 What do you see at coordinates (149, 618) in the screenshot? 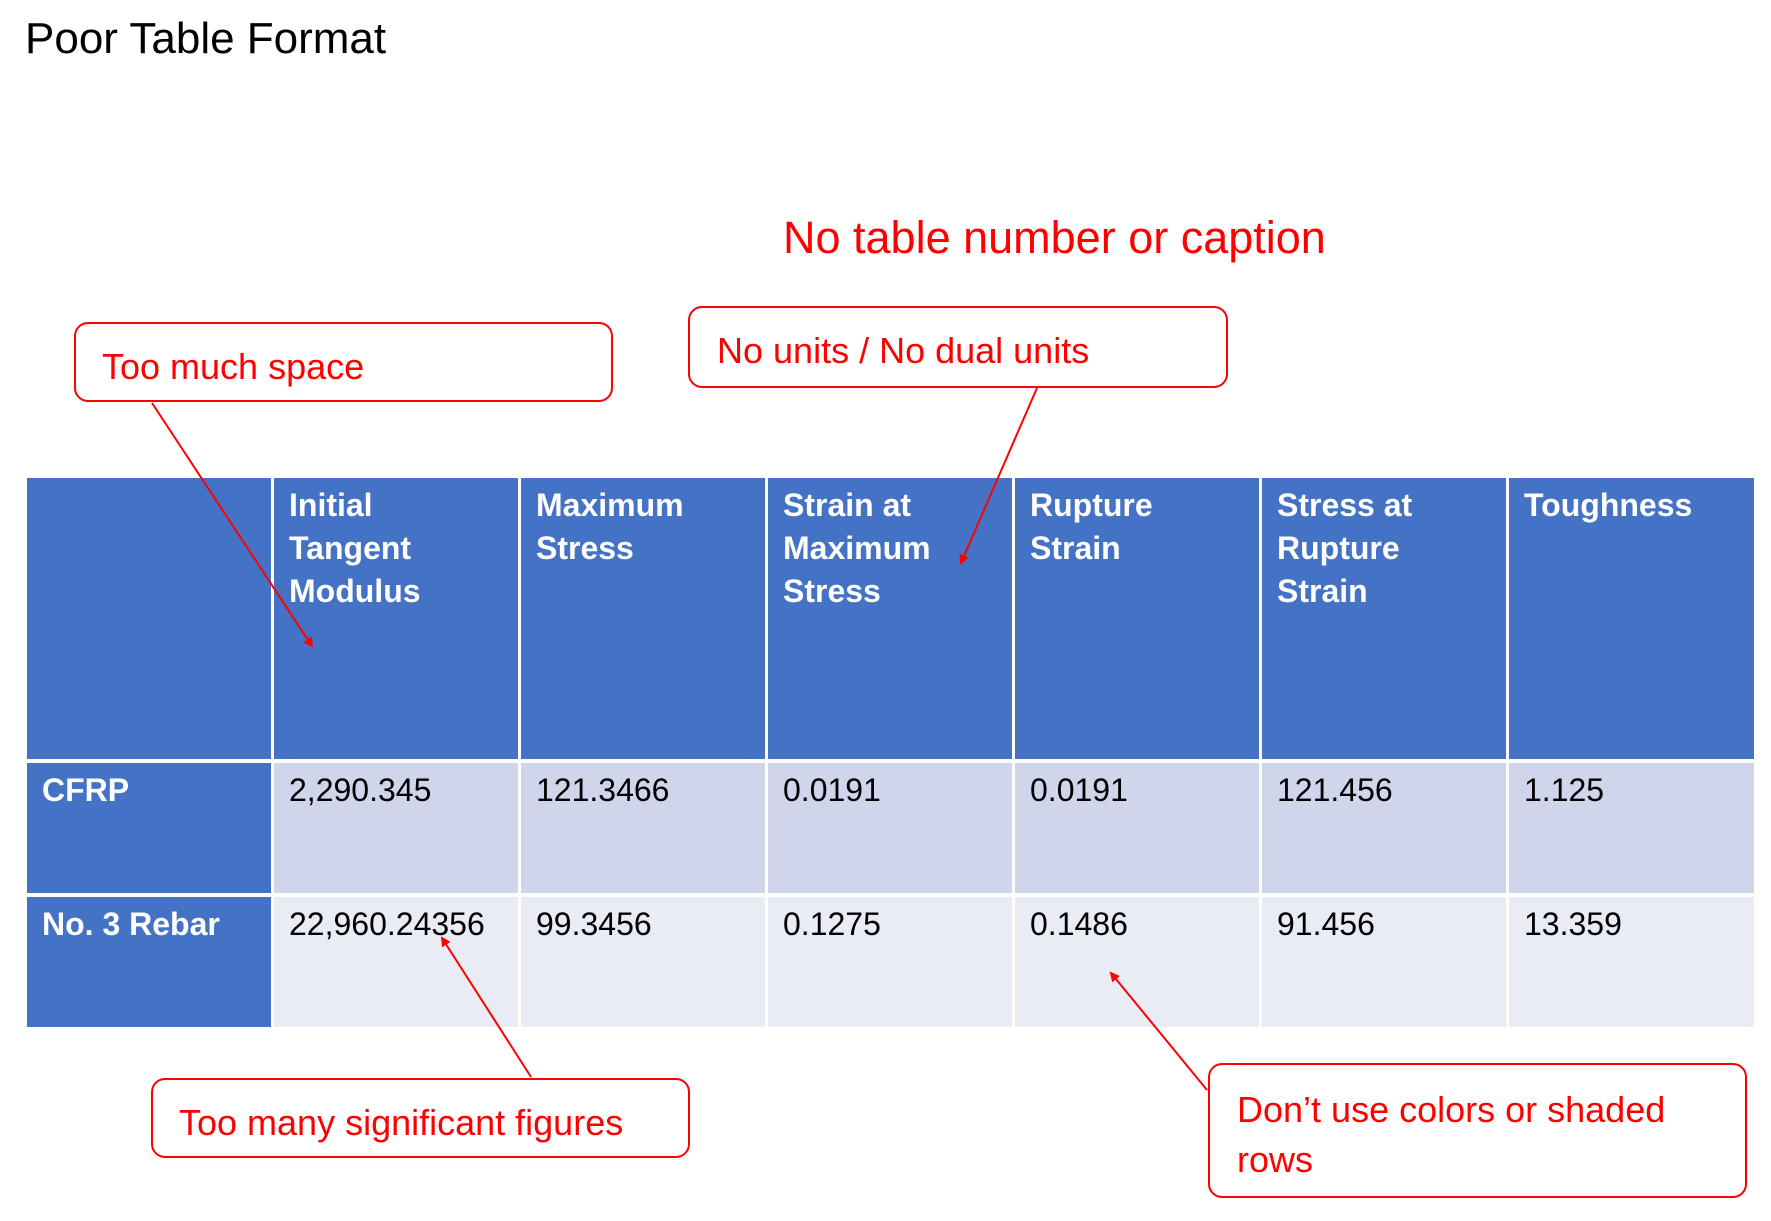
I see `header-cell-empty` at bounding box center [149, 618].